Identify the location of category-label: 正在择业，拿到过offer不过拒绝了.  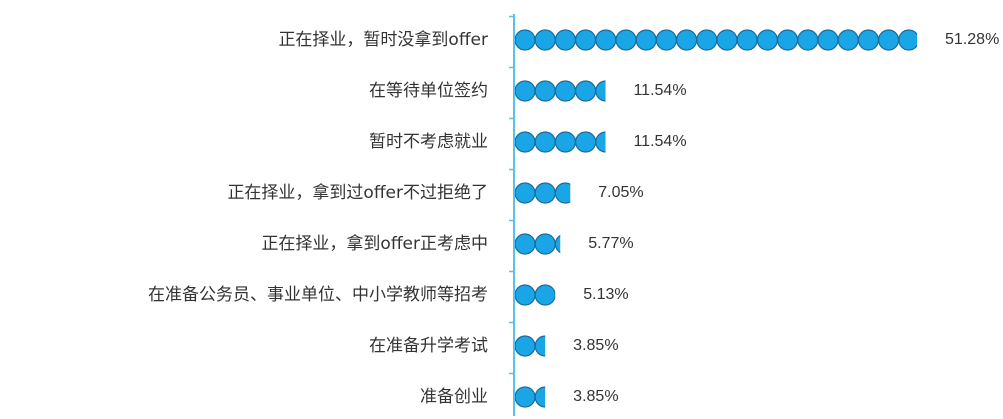
(357, 192).